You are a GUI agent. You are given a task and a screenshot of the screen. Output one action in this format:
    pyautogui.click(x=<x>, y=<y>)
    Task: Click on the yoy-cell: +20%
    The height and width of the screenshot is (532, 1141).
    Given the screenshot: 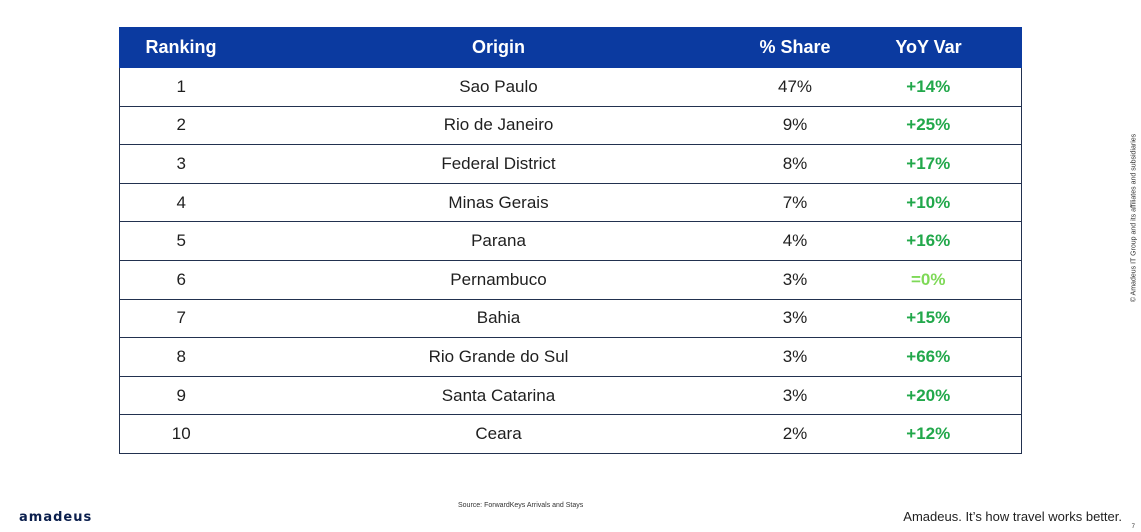 What is the action you would take?
    pyautogui.click(x=928, y=395)
    